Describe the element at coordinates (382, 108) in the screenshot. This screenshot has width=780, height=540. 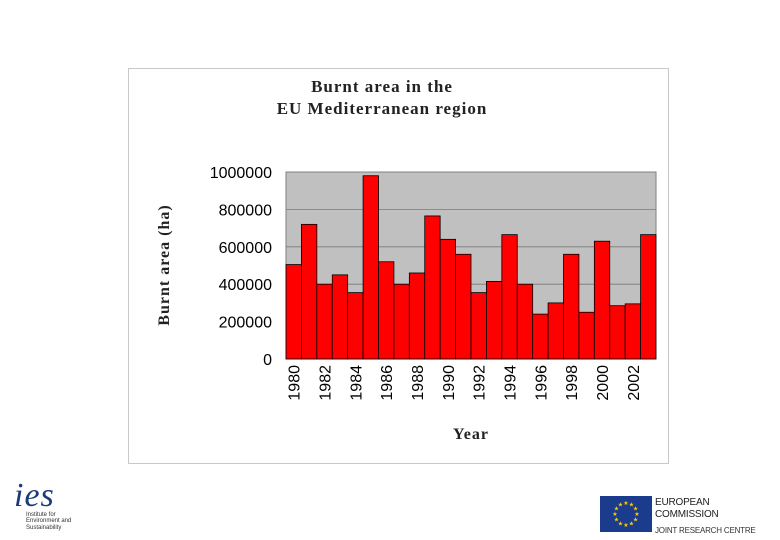
I see `chart-title-line-2: EU Mediterranean region` at that location.